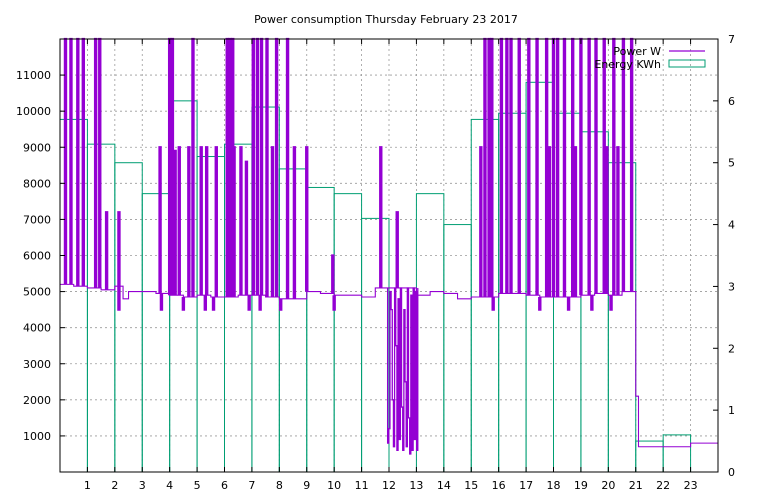  Describe the element at coordinates (251, 485) in the screenshot. I see `x-tick-label: 7` at that location.